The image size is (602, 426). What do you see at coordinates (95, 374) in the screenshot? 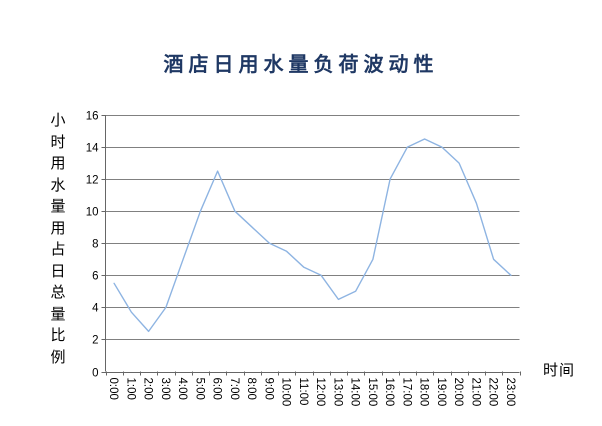
I see `y-tick-label: 0` at bounding box center [95, 374].